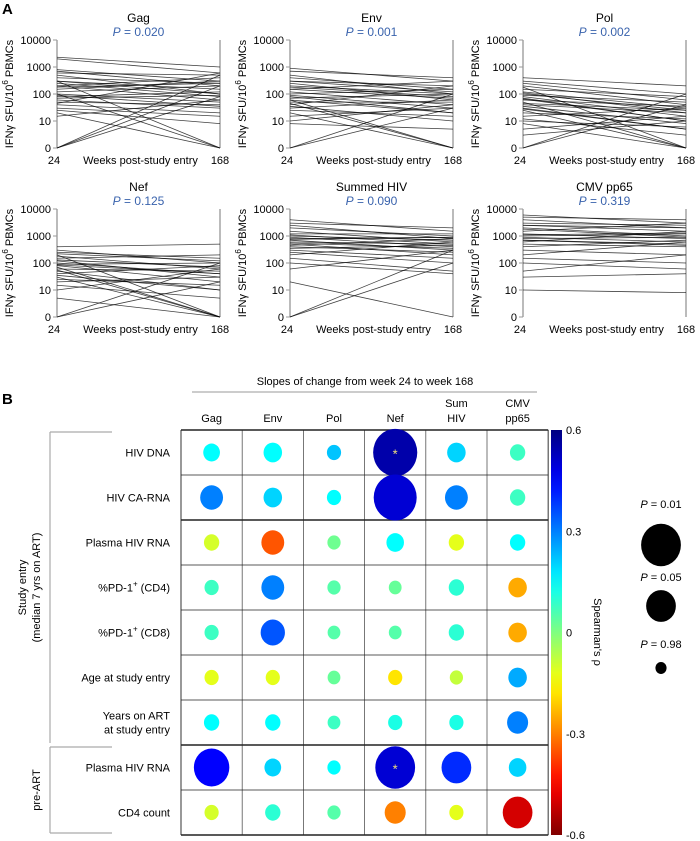 The width and height of the screenshot is (700, 841). Describe the element at coordinates (604, 18) in the screenshot. I see `subplot-title: Pol` at that location.